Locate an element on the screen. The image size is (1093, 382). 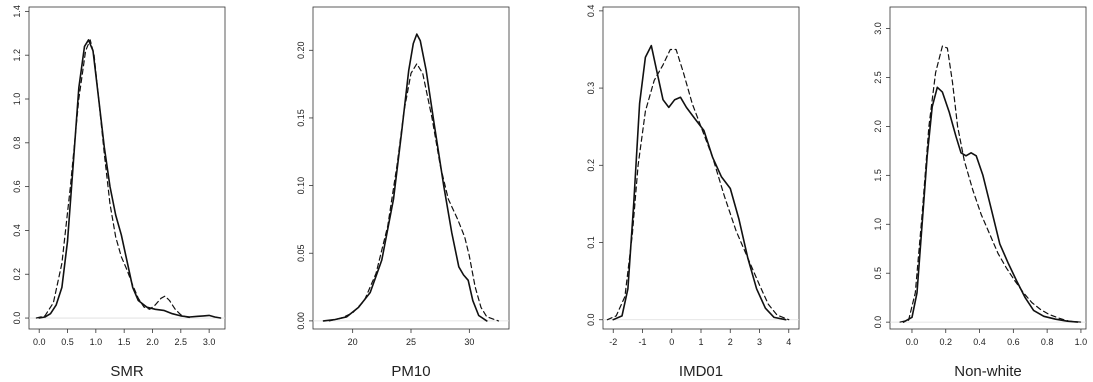
x-tick-label: 30 is located at coordinates (469, 342).